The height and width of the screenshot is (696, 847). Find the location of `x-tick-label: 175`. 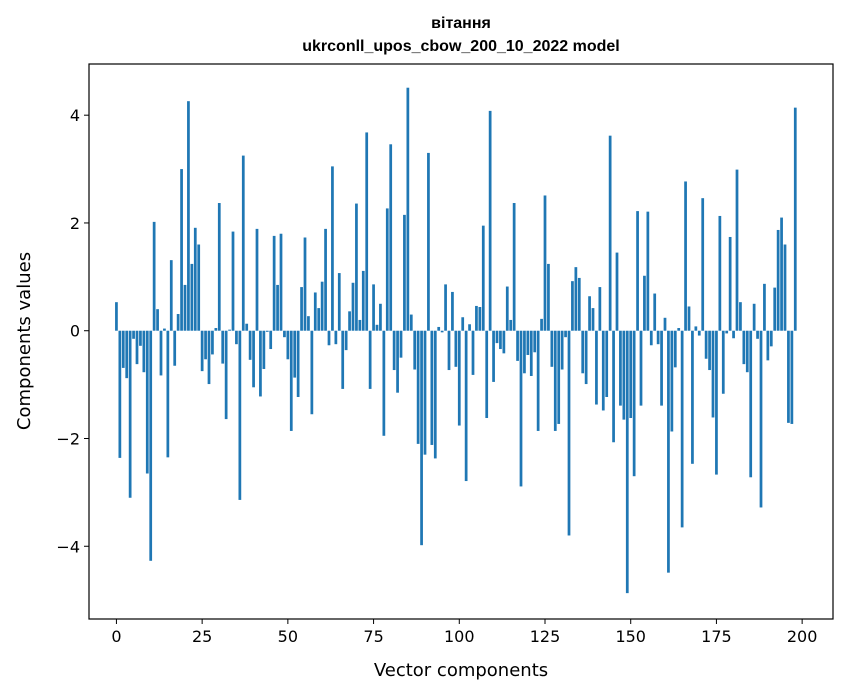

x-tick-label: 175 is located at coordinates (716, 636).